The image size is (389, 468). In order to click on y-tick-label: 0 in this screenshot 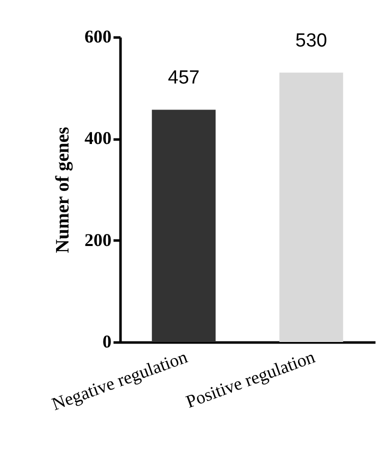, I will do `click(107, 342)`.